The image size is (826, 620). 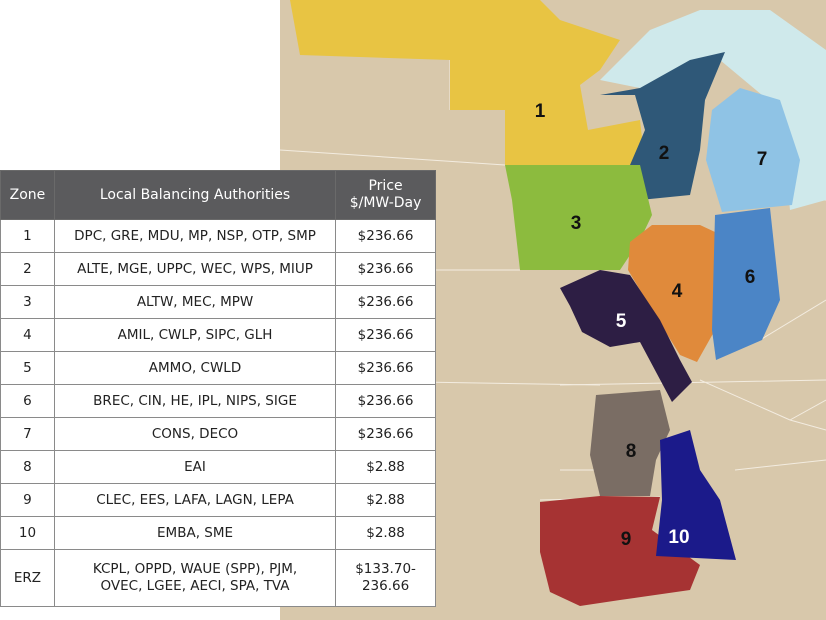 I want to click on zone-8-region, so click(x=630, y=443).